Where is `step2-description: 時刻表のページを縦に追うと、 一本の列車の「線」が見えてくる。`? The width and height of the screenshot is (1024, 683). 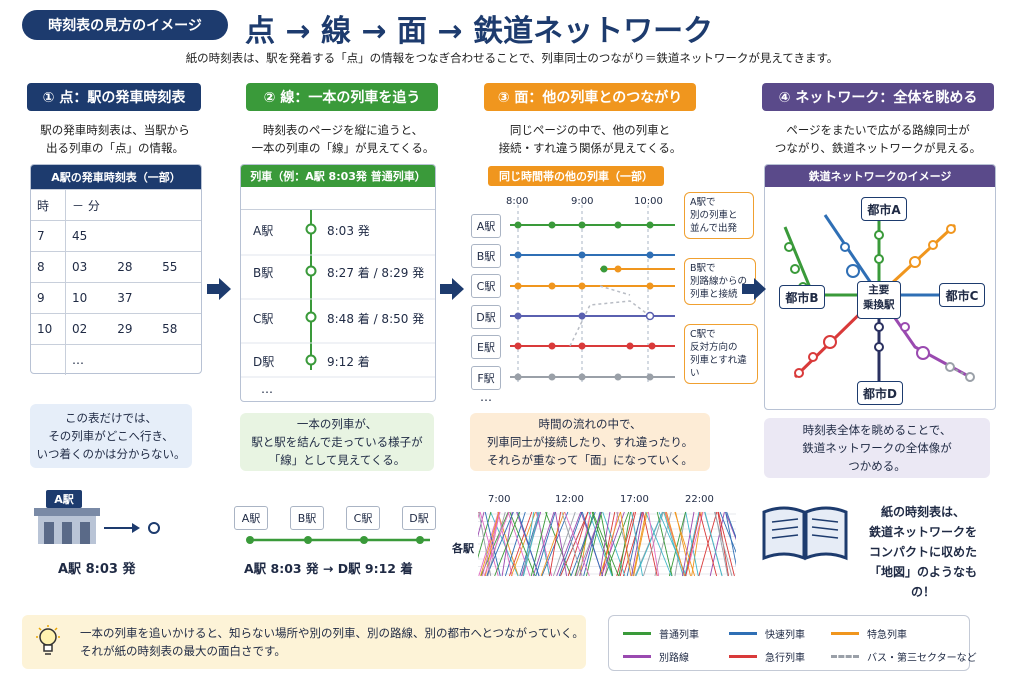 step2-description: 時刻表のページを縦に追うと、 一本の列車の「線」が見えてくる。 is located at coordinates (343, 139).